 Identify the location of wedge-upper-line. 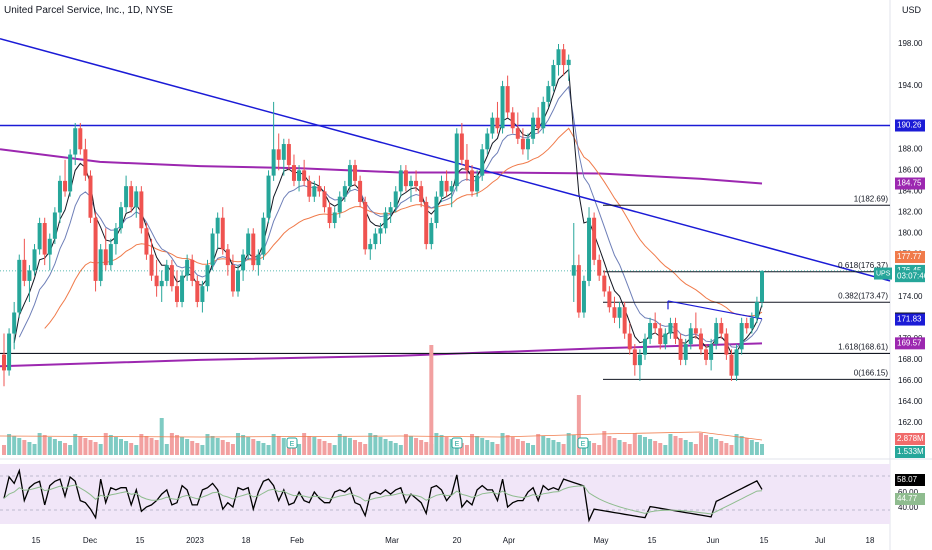
(715, 310).